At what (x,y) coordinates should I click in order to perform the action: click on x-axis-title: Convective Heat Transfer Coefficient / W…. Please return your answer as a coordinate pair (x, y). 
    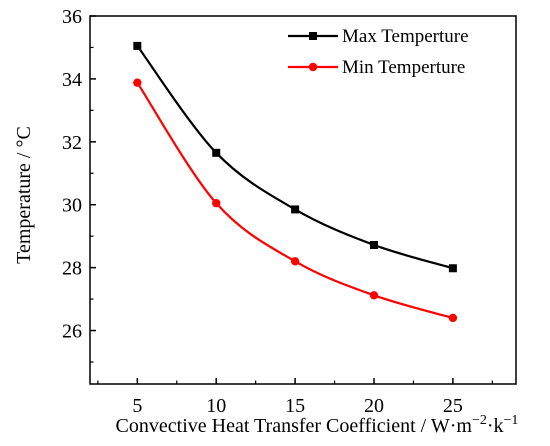
    Looking at the image, I should click on (317, 425).